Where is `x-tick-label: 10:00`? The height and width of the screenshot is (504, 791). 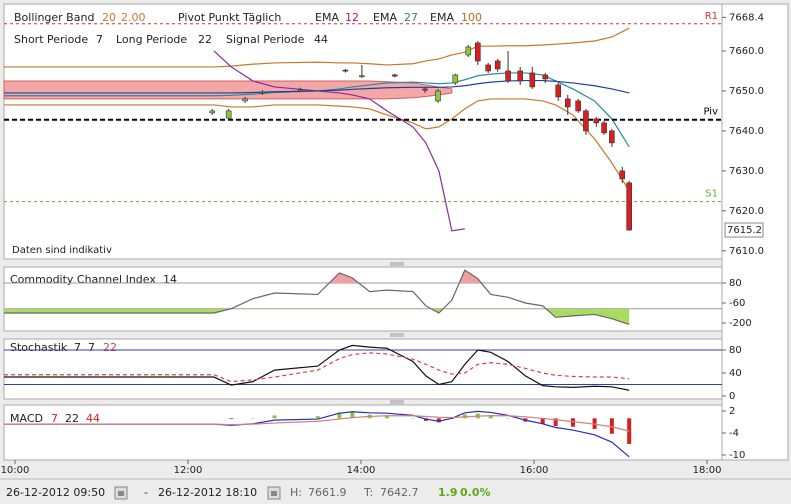 x-tick-label: 10:00 is located at coordinates (15, 470).